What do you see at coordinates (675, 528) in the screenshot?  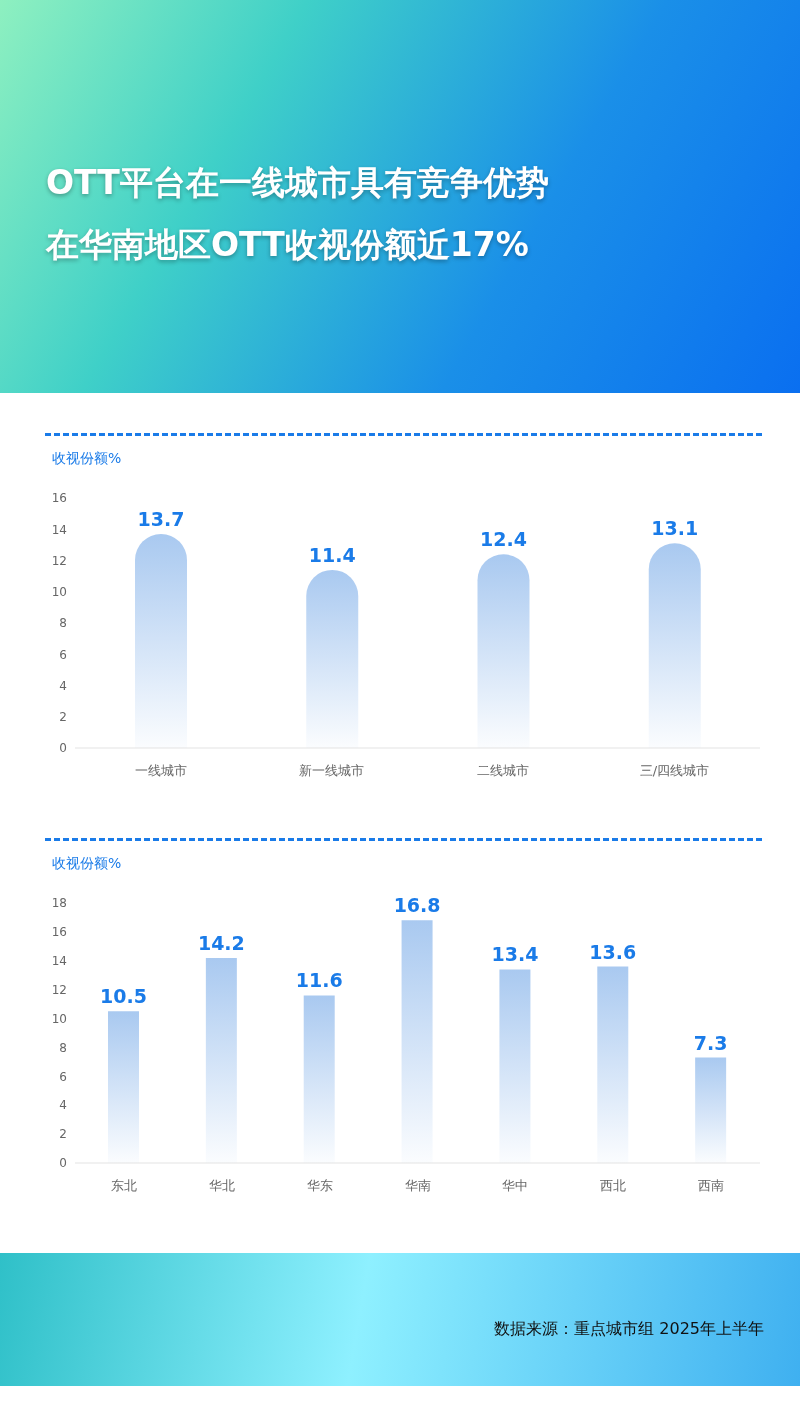 I see `data-label: 13.1` at bounding box center [675, 528].